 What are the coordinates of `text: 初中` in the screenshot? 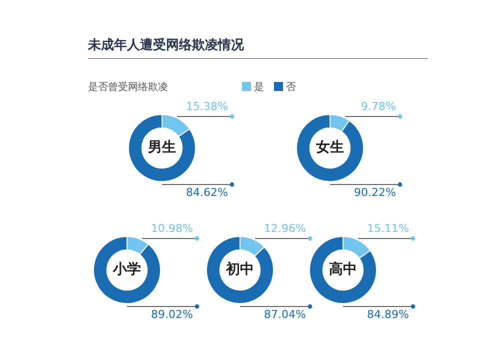 It's located at (239, 269).